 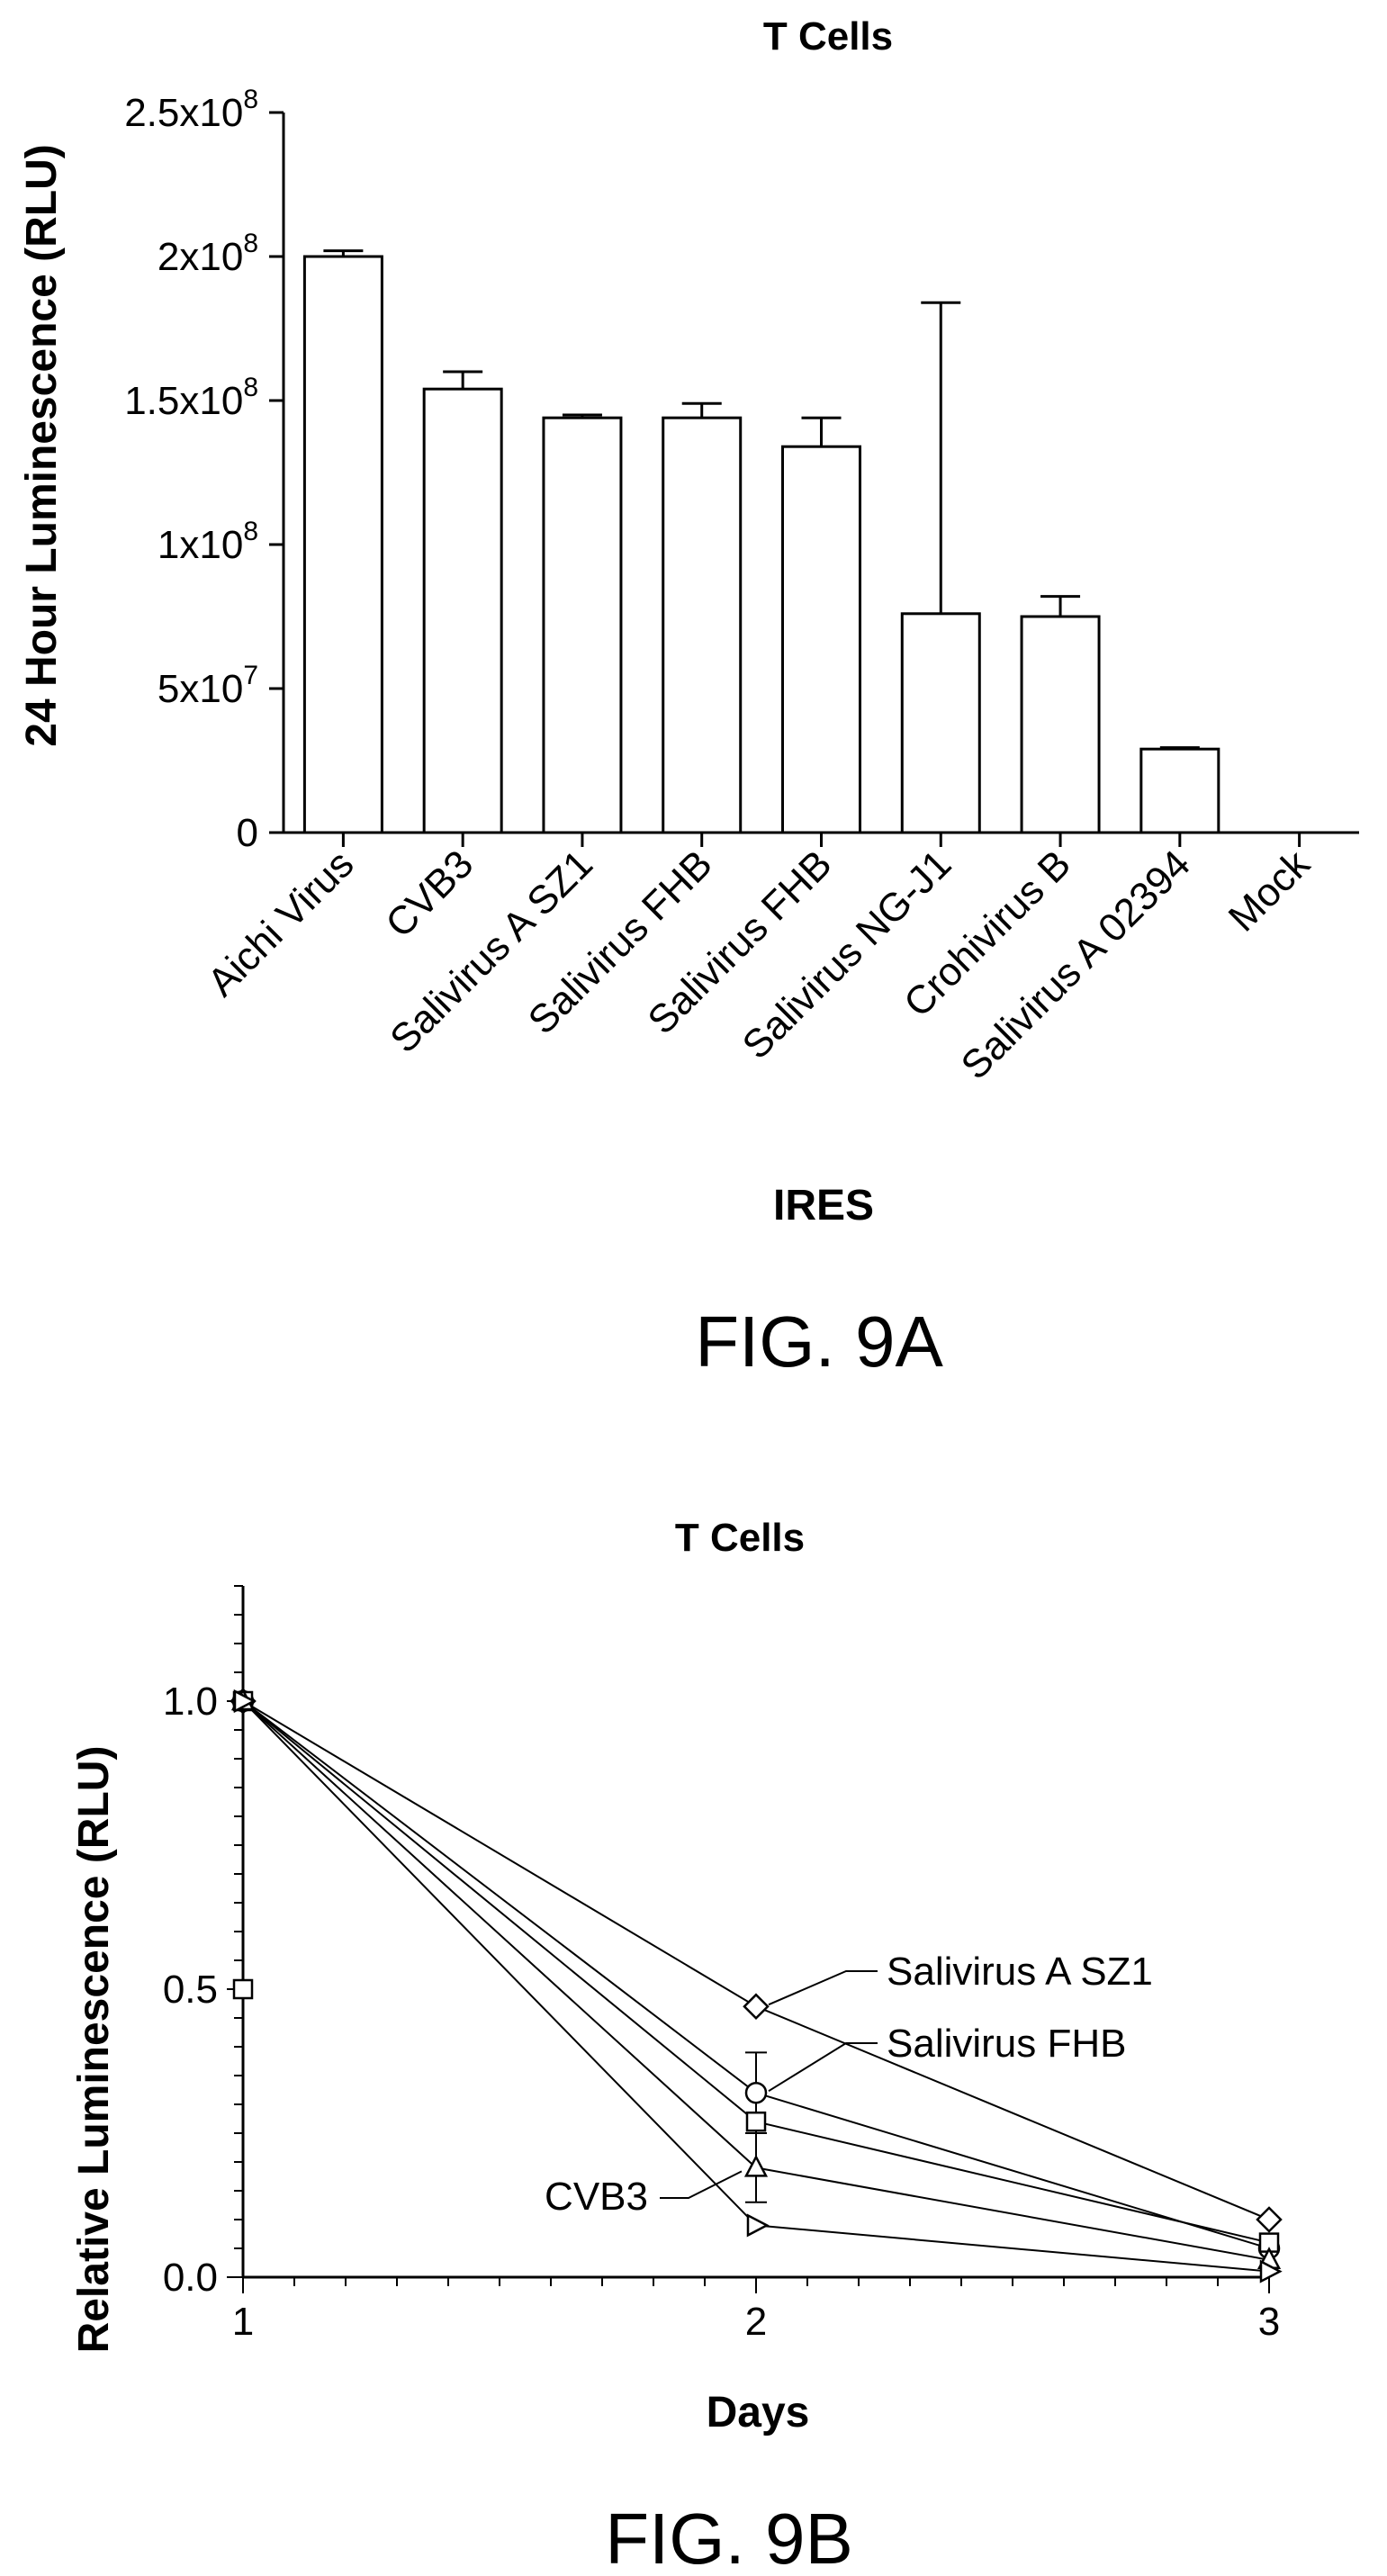 What do you see at coordinates (204, 1942) in the screenshot?
I see `y-axis: 0.0 0.5 1.0` at bounding box center [204, 1942].